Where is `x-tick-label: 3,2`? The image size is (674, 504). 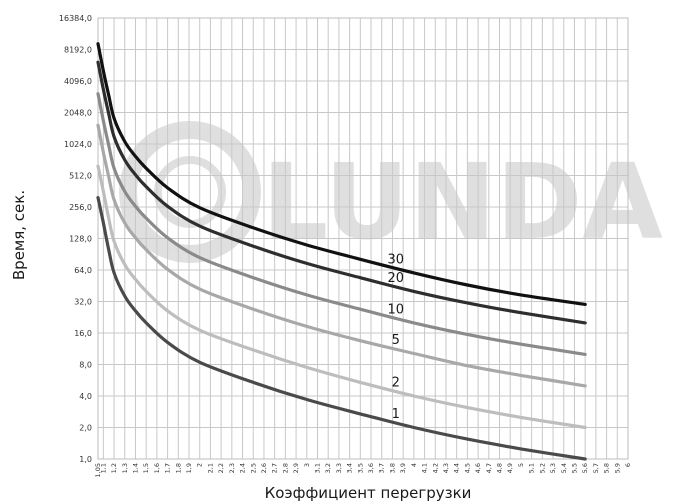
x-tick-label: 3,2 is located at coordinates (328, 468).